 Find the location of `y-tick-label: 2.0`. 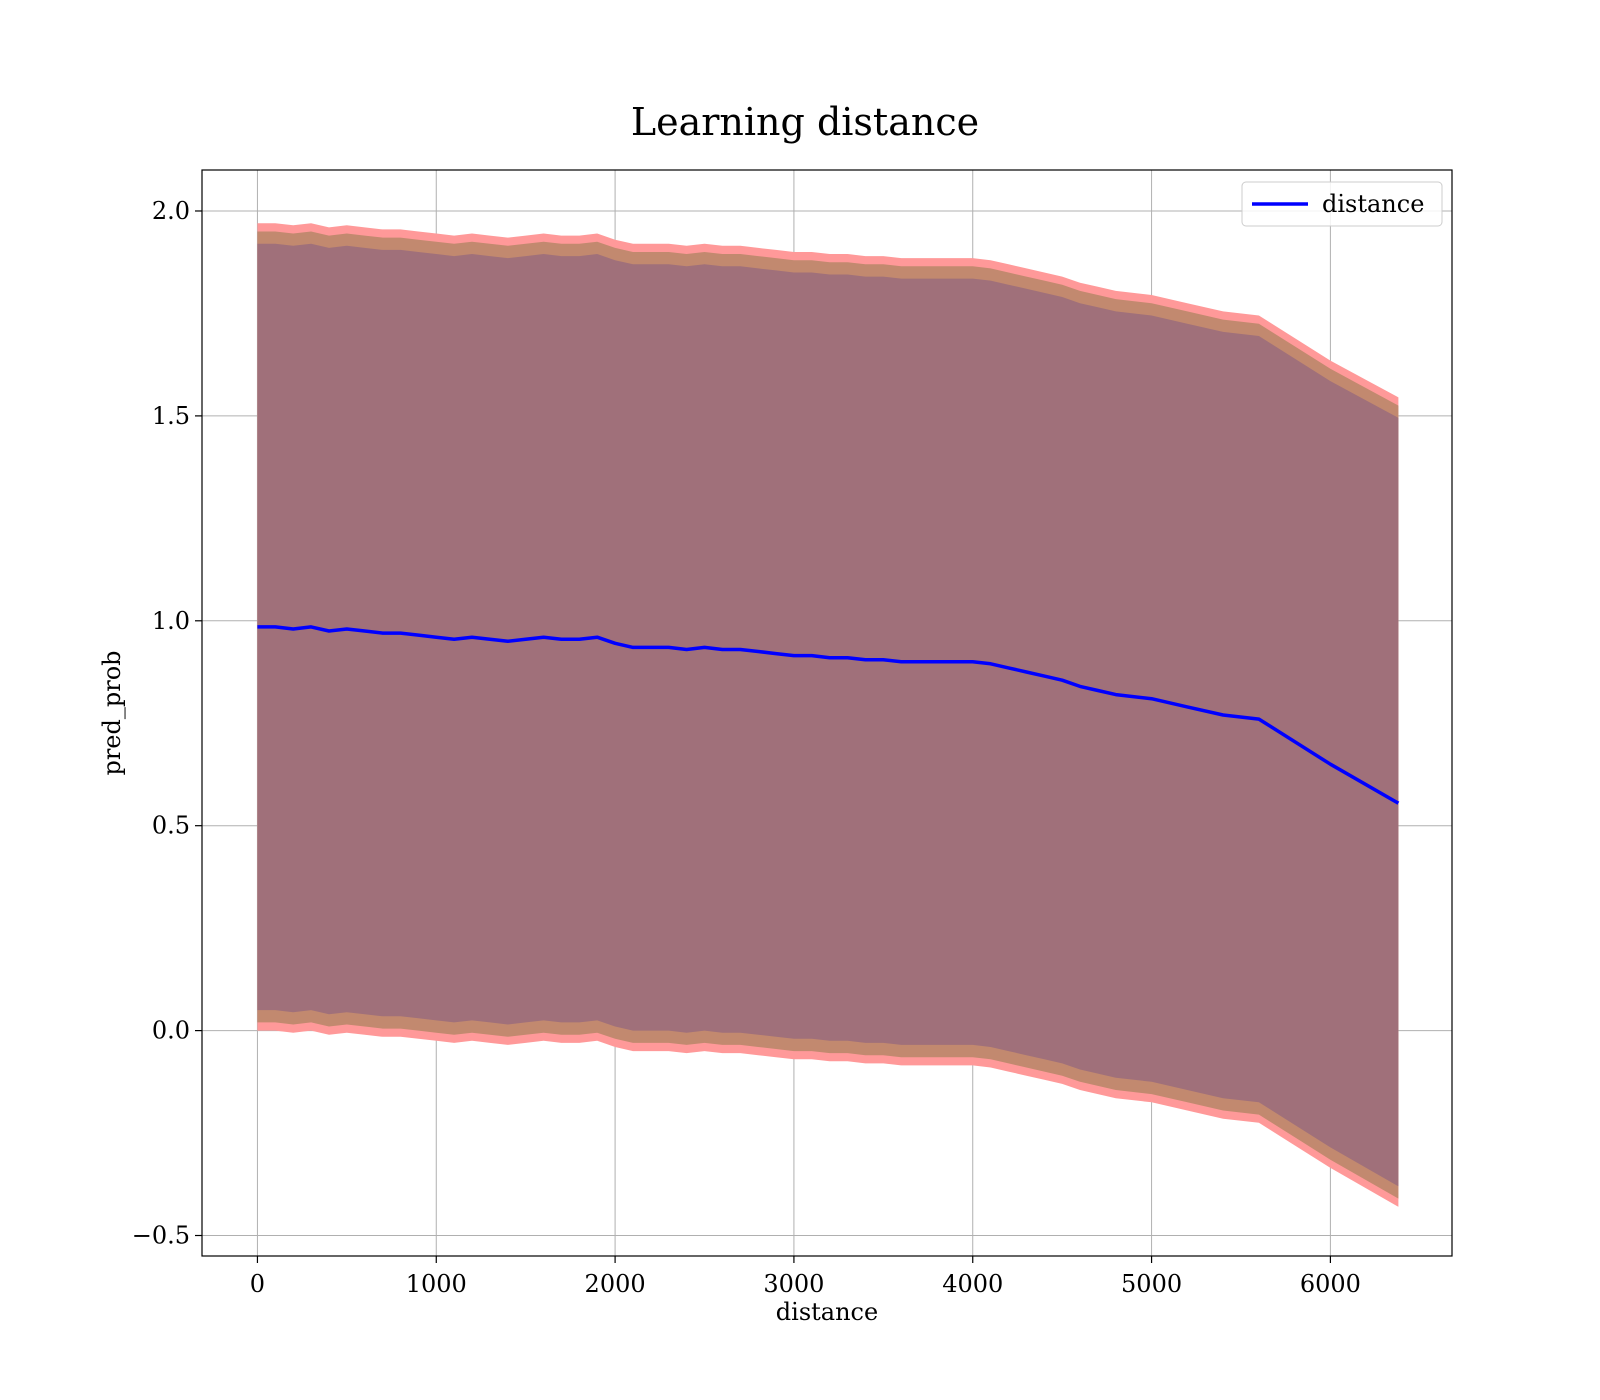

y-tick-label: 2.0 is located at coordinates (171, 211).